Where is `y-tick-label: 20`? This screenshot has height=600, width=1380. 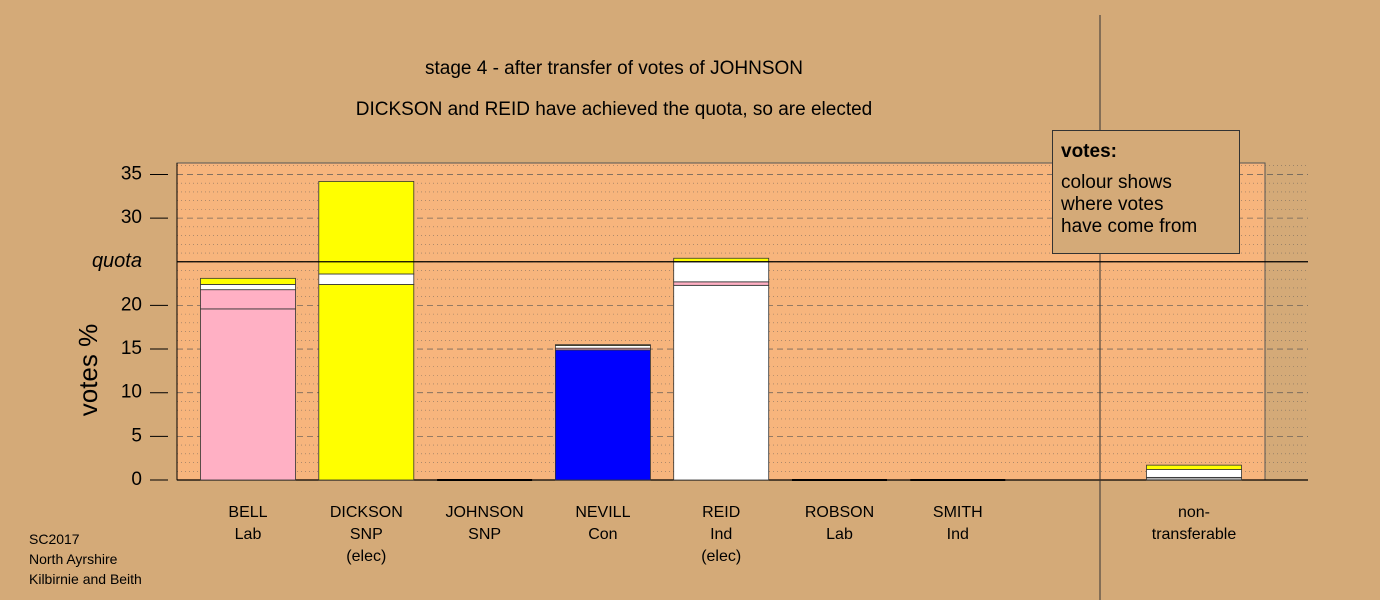 y-tick-label: 20 is located at coordinates (131, 304).